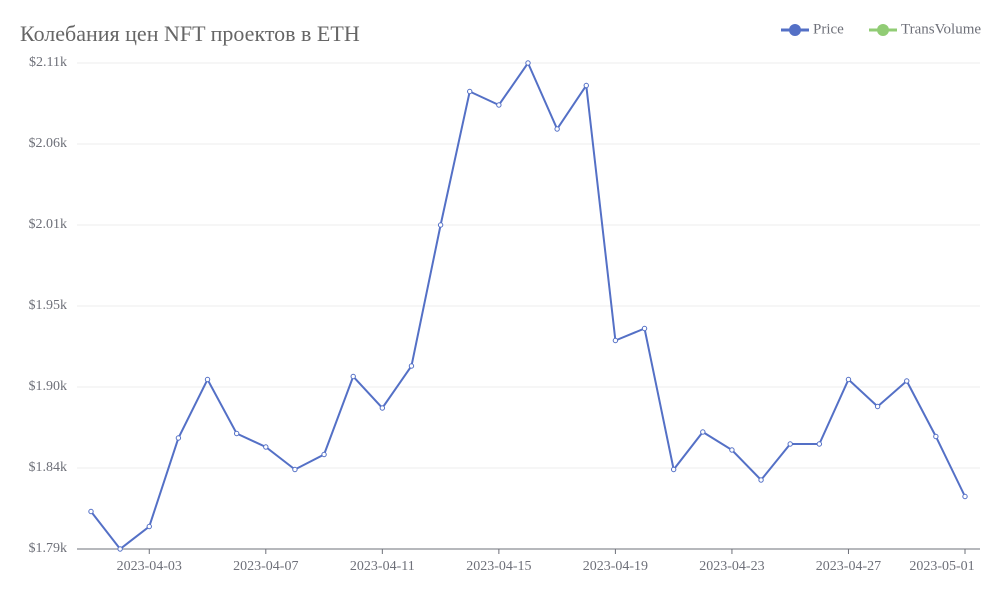 The image size is (1000, 600). Describe the element at coordinates (615, 566) in the screenshot. I see `x-tick-label: 2023-04-19` at that location.